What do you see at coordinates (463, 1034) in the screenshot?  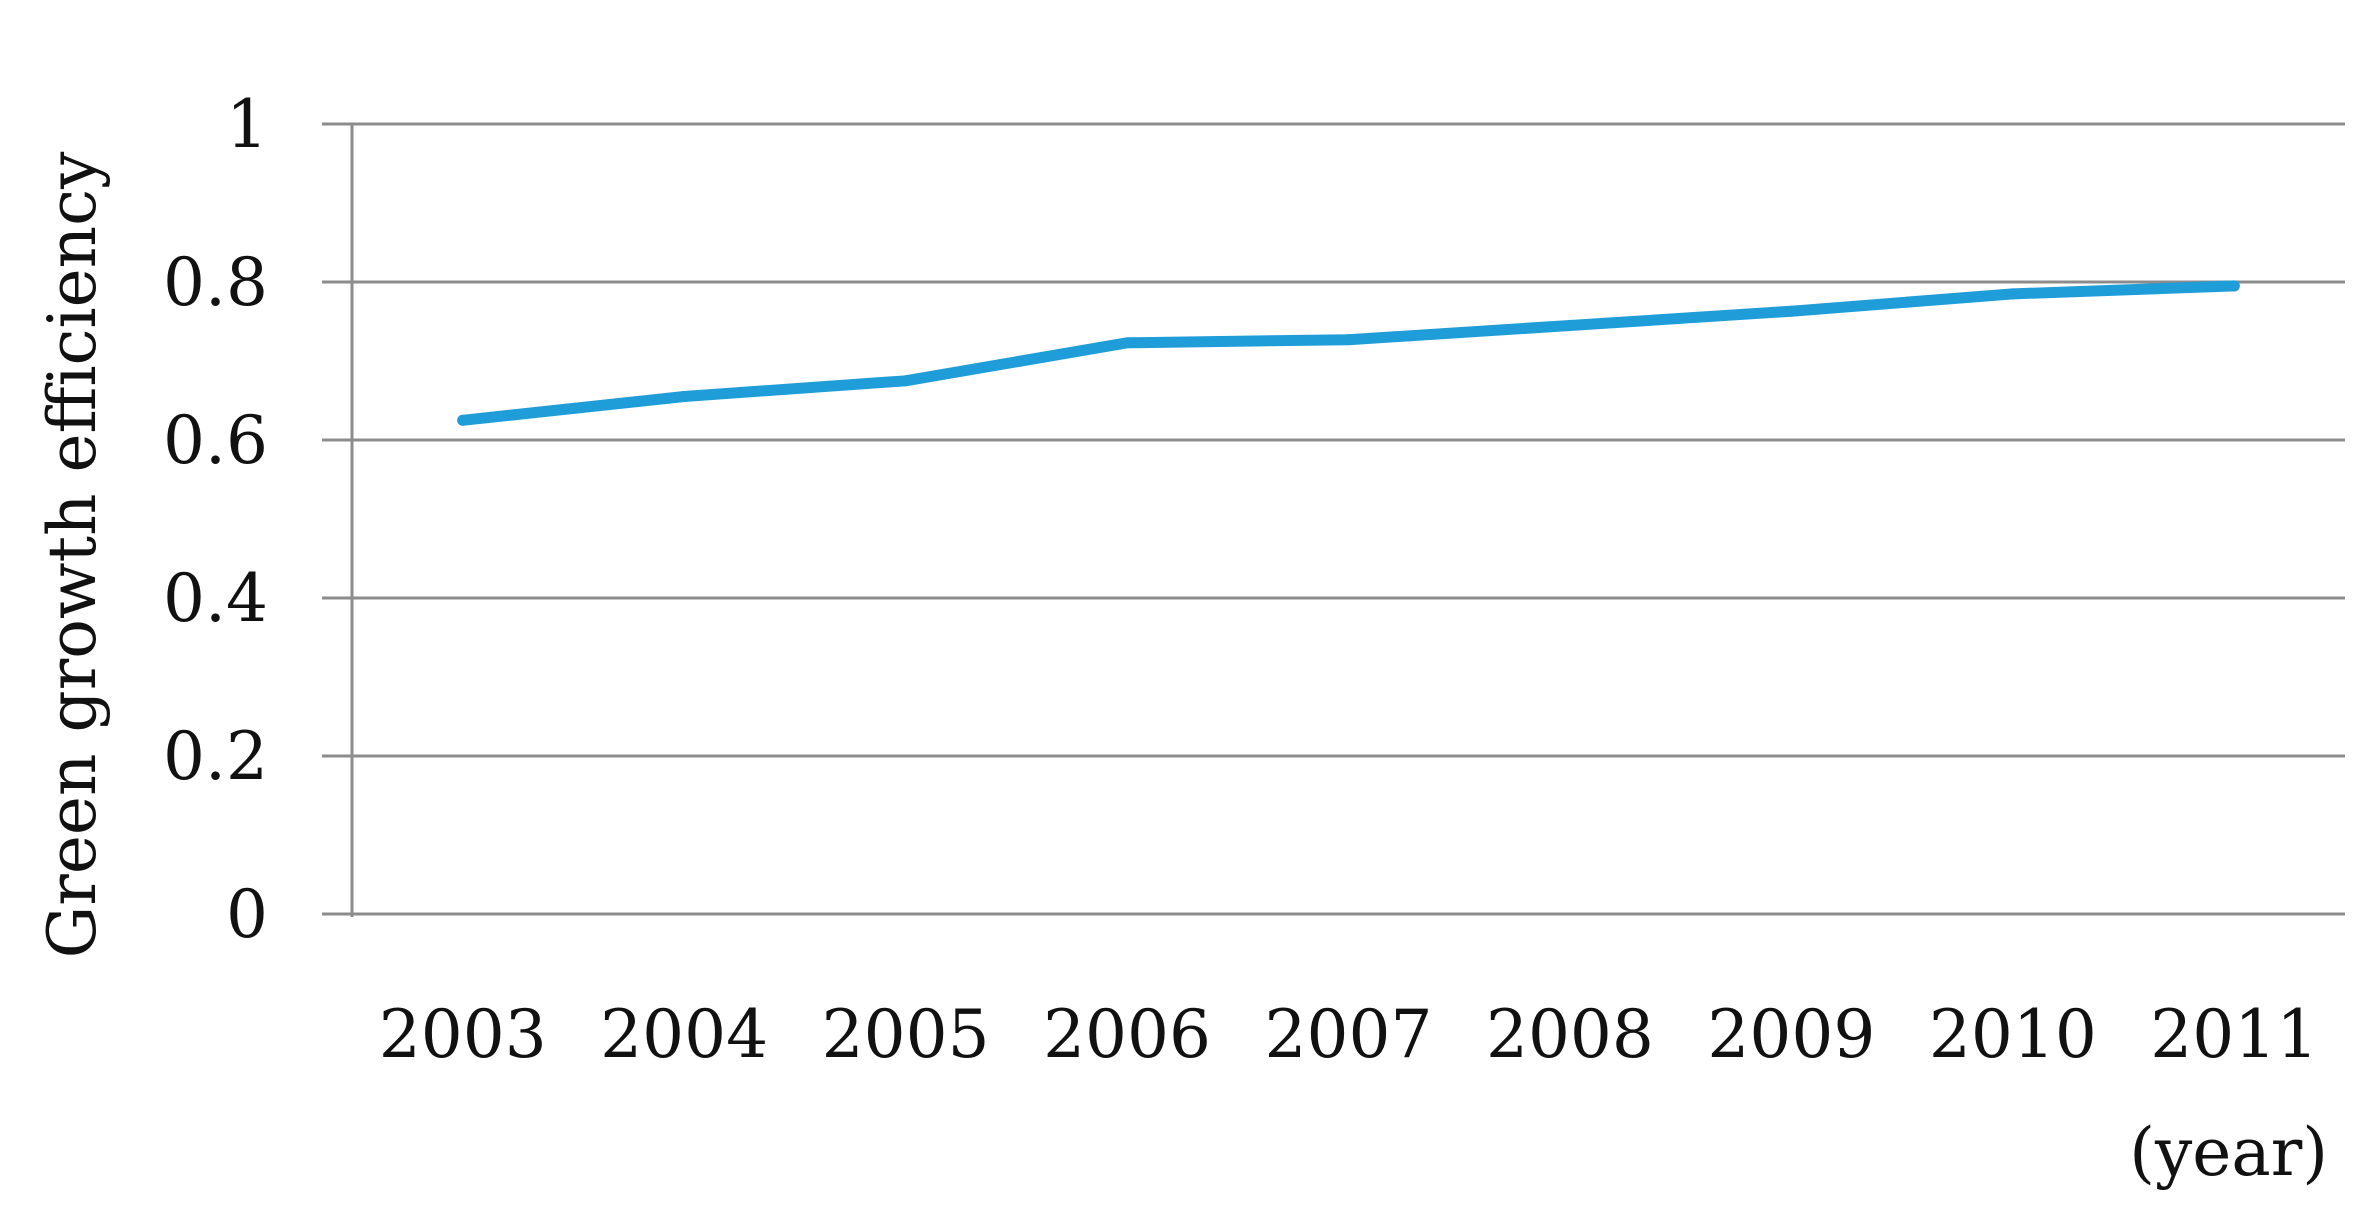 I see `x-tick-label-2003: 2003` at bounding box center [463, 1034].